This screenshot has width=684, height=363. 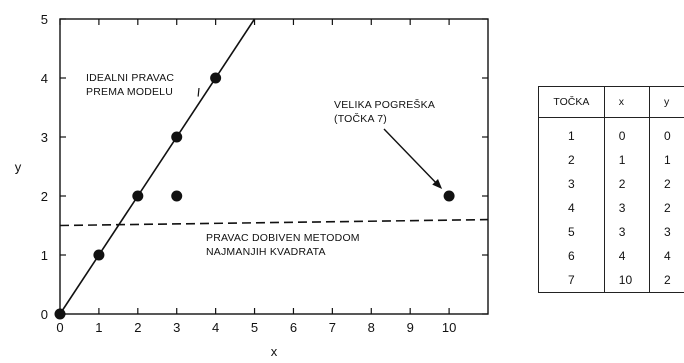 I want to click on x-tick-label: 6, so click(x=293, y=327).